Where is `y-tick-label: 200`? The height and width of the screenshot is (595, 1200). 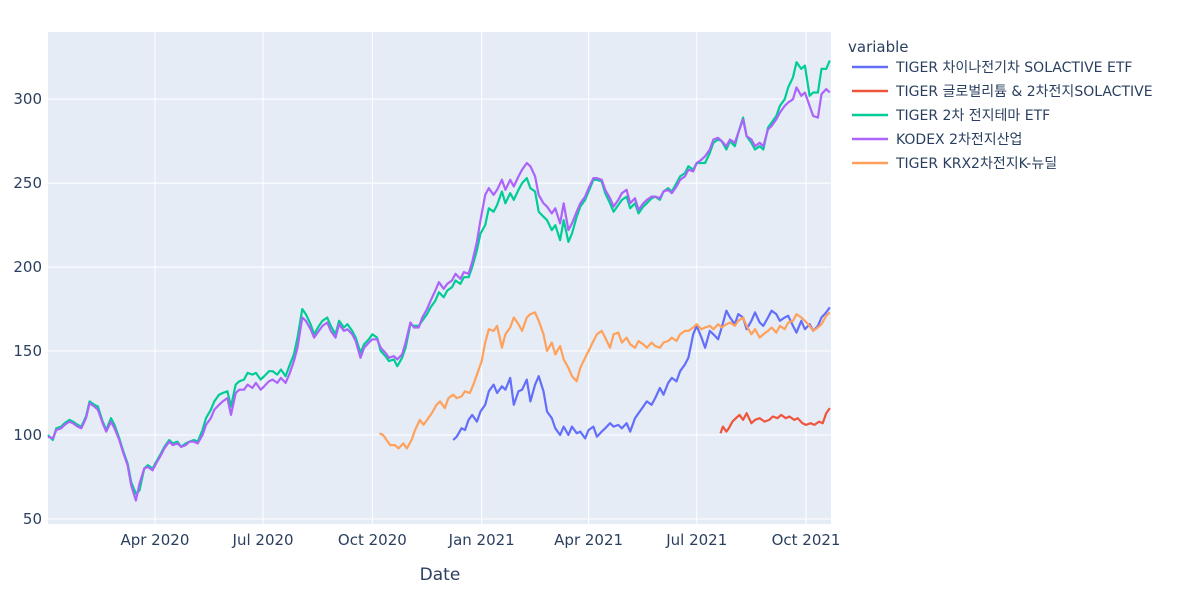
y-tick-label: 200 is located at coordinates (27, 267).